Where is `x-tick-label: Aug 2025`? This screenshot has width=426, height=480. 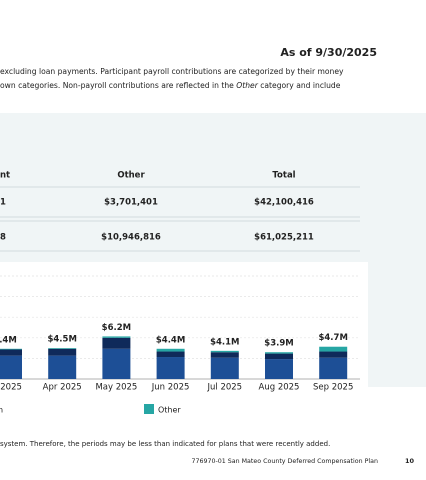 x-tick-label: Aug 2025 is located at coordinates (279, 388).